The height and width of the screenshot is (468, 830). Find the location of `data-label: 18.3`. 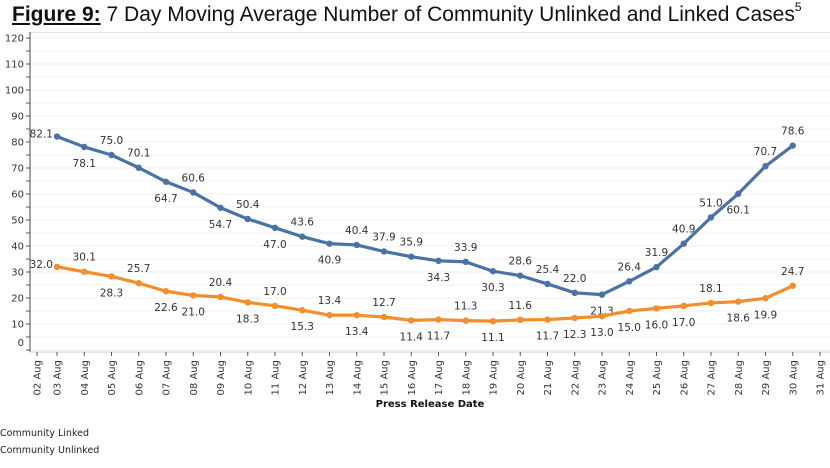

data-label: 18.3 is located at coordinates (247, 319).